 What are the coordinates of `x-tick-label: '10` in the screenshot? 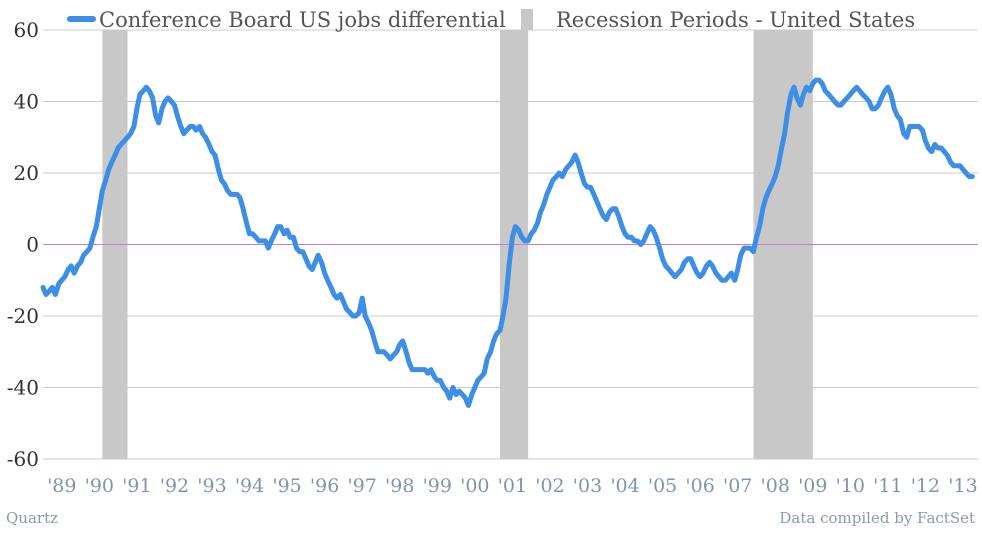 It's located at (850, 486).